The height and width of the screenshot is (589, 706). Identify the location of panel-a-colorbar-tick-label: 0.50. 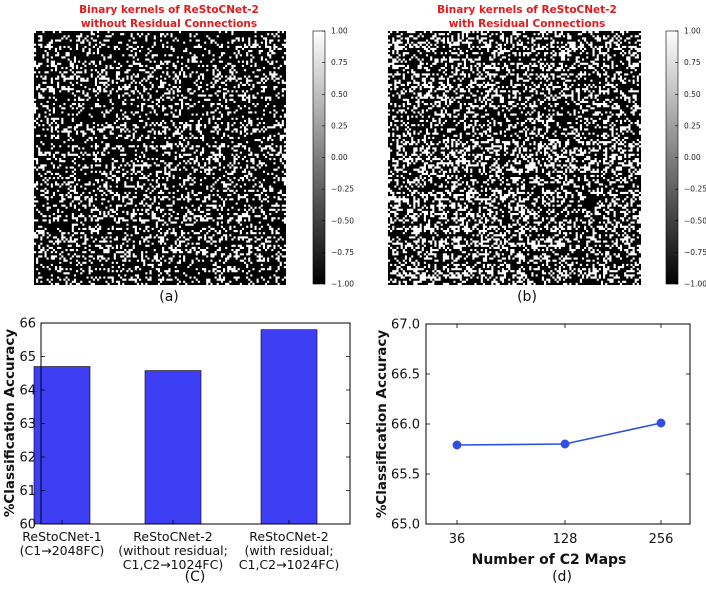
(339, 94).